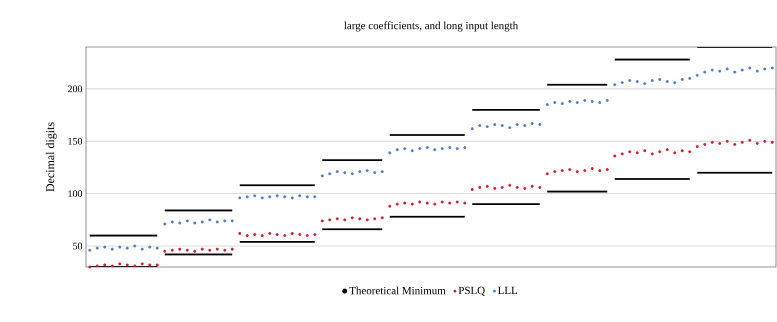  Describe the element at coordinates (75, 194) in the screenshot. I see `y-tick-label: 100` at that location.